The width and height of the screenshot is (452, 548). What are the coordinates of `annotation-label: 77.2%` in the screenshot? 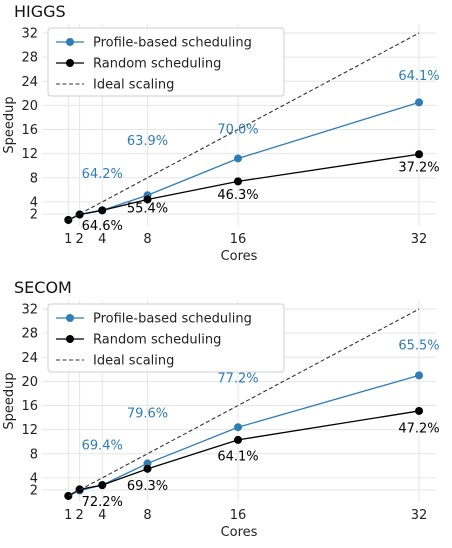 It's located at (237, 379).